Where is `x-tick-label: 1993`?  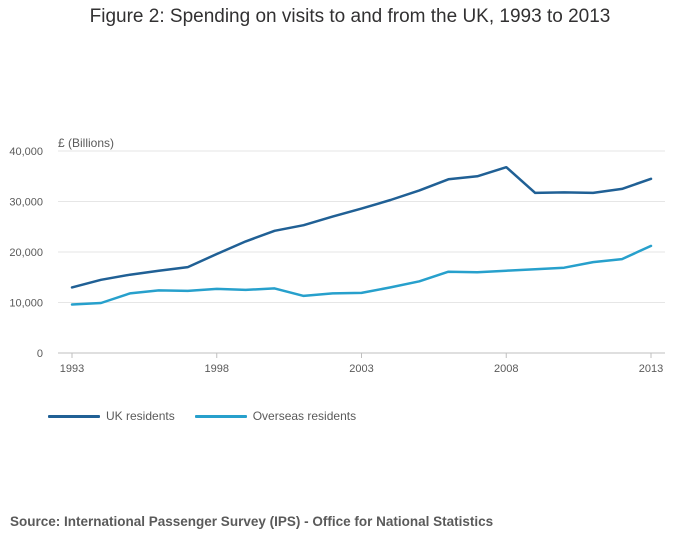 x-tick-label: 1993 is located at coordinates (72, 369).